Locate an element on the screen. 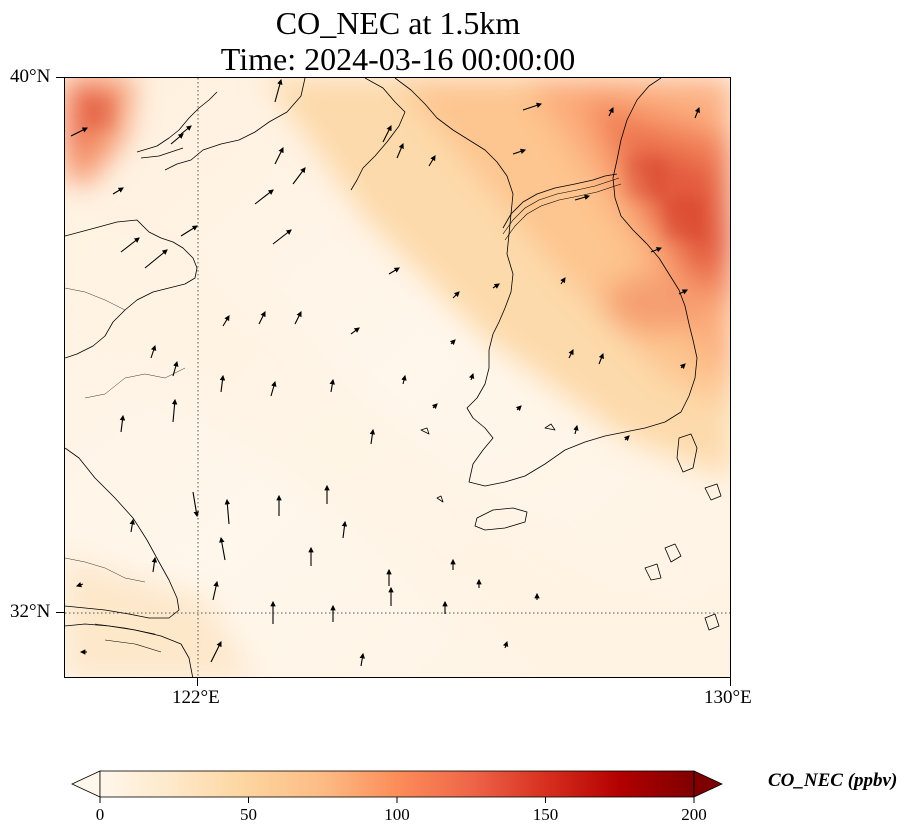  colorbar-extend-min is located at coordinates (86, 784).